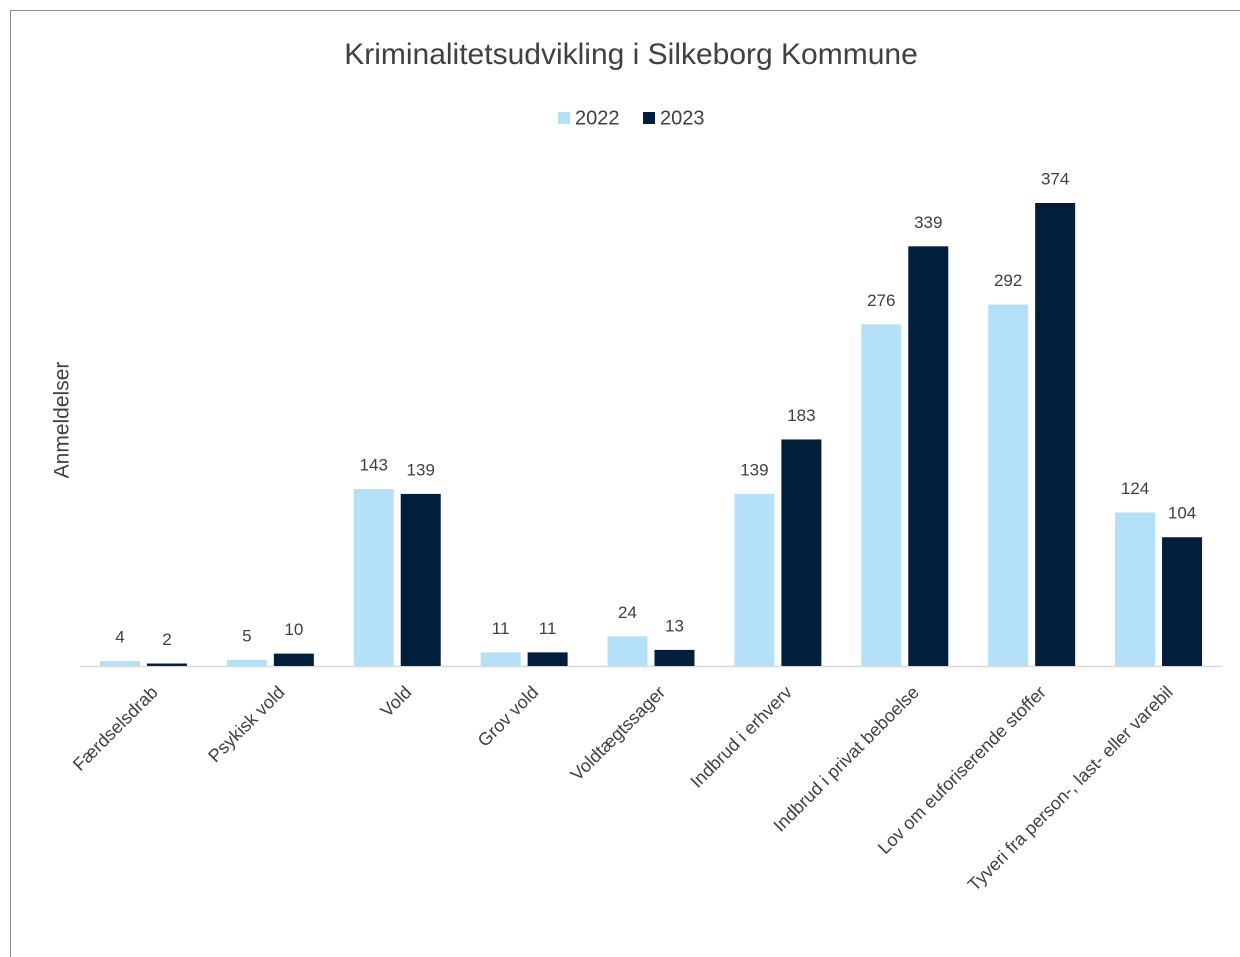  Describe the element at coordinates (1008, 280) in the screenshot. I see `data-label: 292` at that location.